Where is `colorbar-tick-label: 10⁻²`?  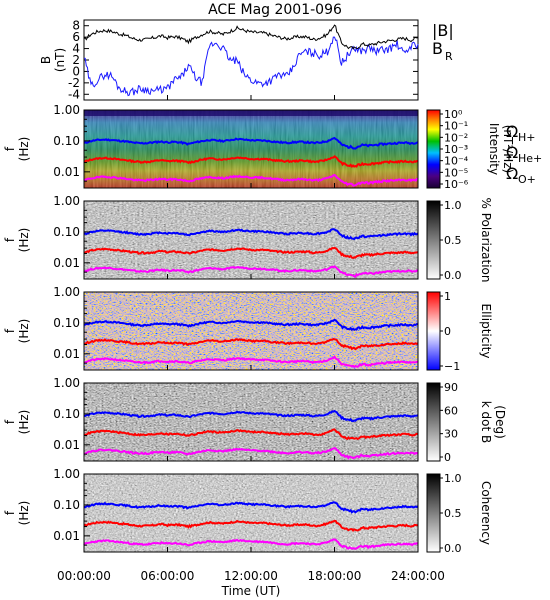
colorbar-tick-label: 10⁻² is located at coordinates (456, 137).